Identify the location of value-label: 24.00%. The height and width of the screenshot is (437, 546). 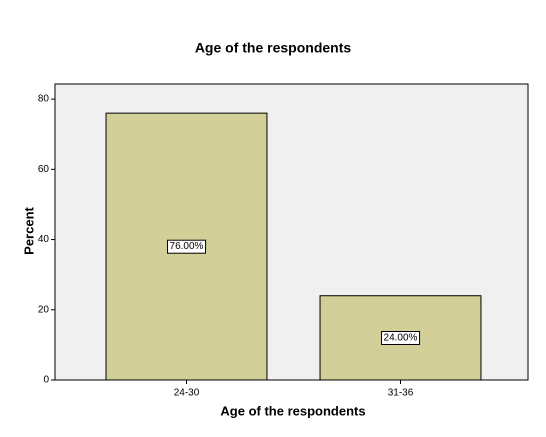
(401, 338).